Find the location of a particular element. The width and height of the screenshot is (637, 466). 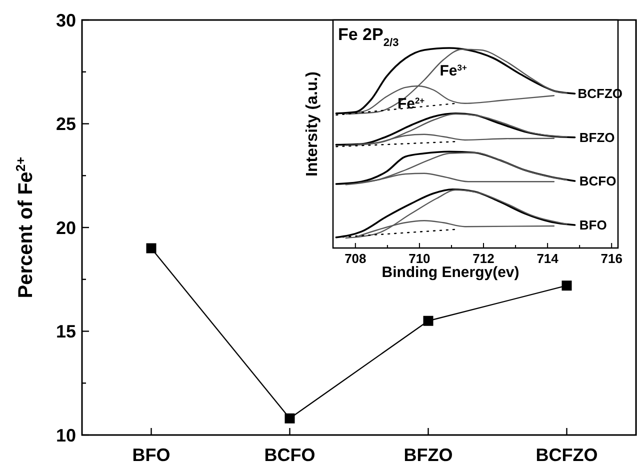

y-tick-label: 30 is located at coordinates (66, 20).